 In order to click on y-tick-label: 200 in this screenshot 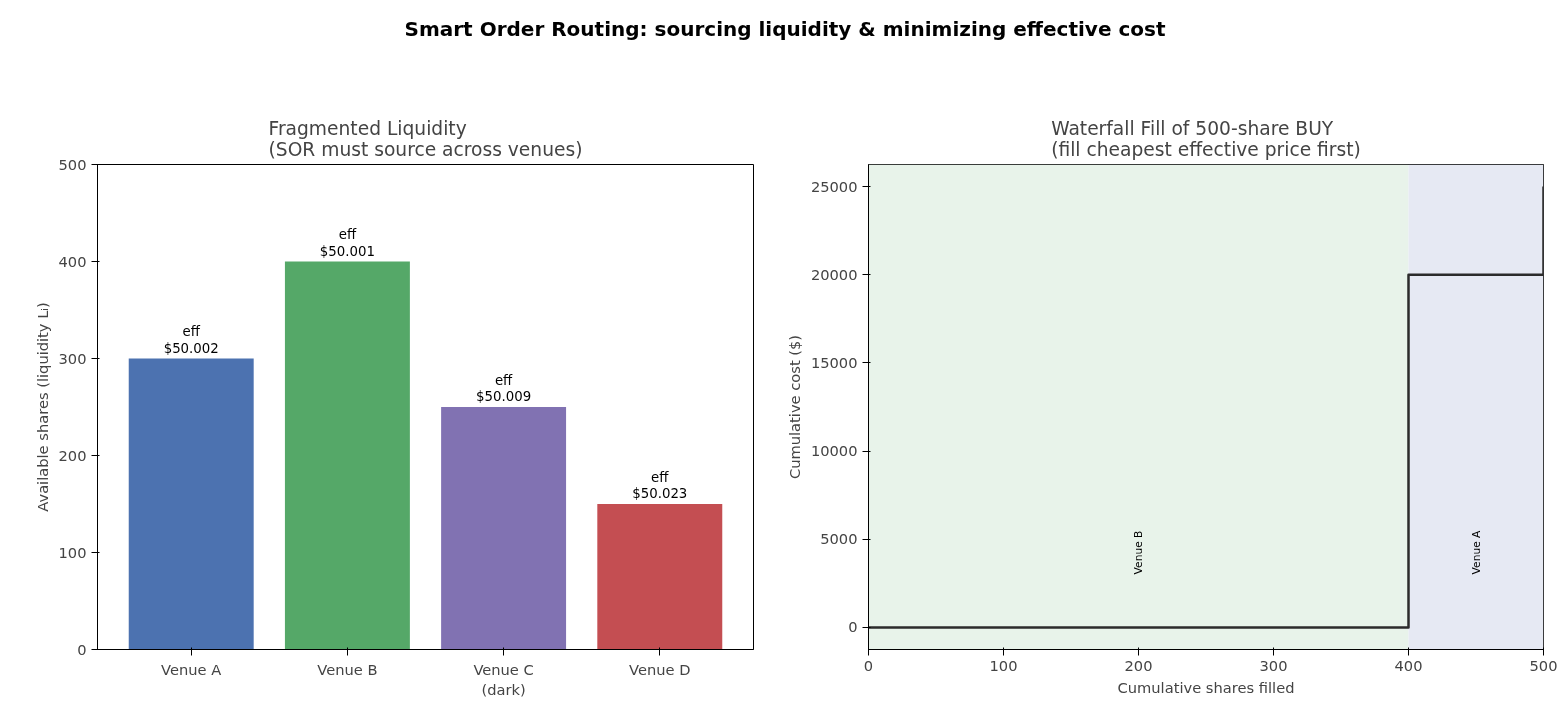, I will do `click(72, 455)`.